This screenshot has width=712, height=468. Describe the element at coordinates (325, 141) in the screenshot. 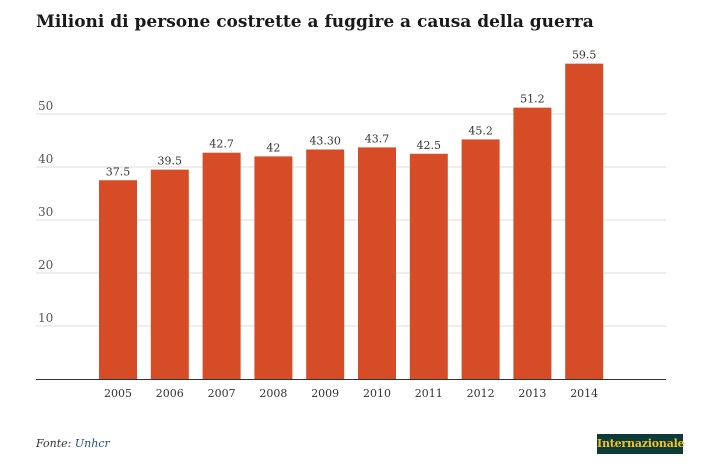

I see `value-label: 43.30` at that location.